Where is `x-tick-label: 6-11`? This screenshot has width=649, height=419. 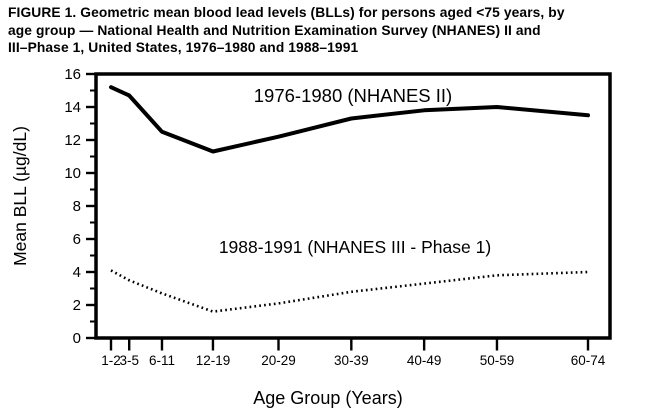 x-tick-label: 6-11 is located at coordinates (162, 360).